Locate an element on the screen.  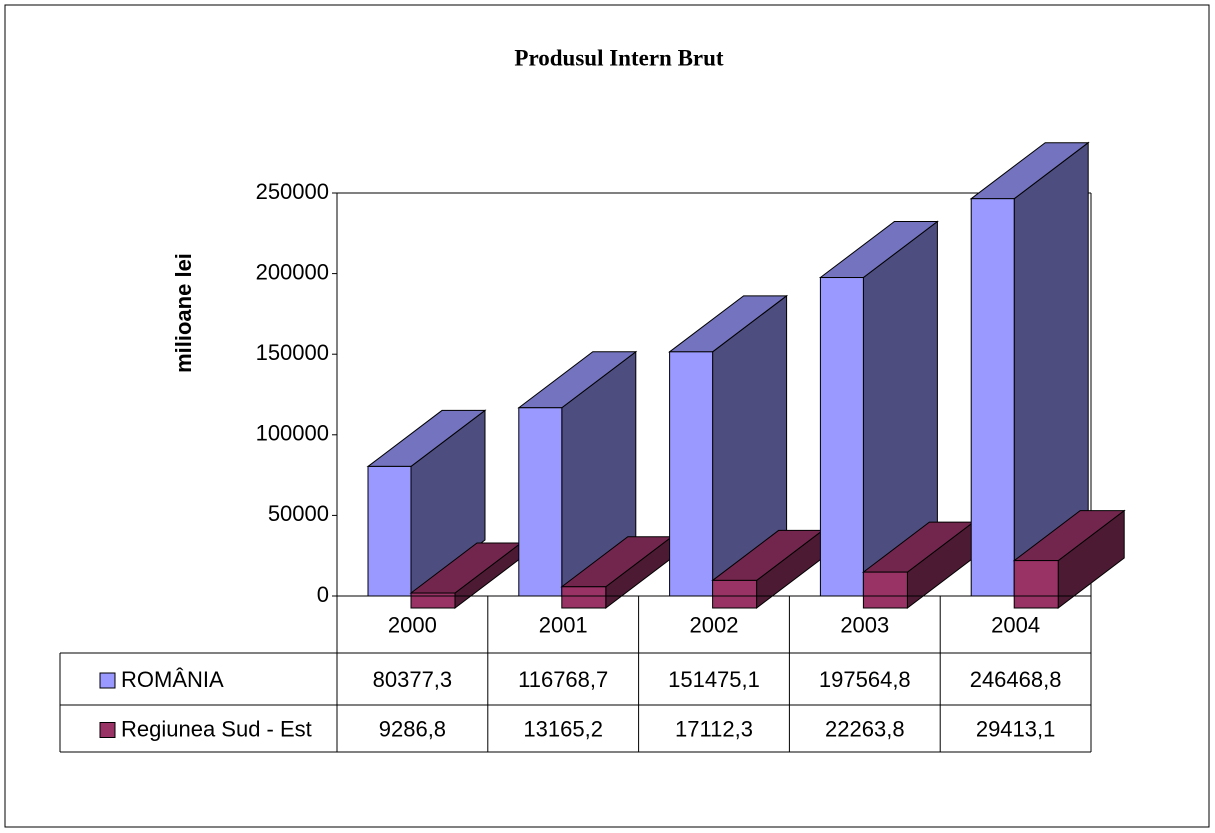
data-label: 17112,3 is located at coordinates (714, 728).